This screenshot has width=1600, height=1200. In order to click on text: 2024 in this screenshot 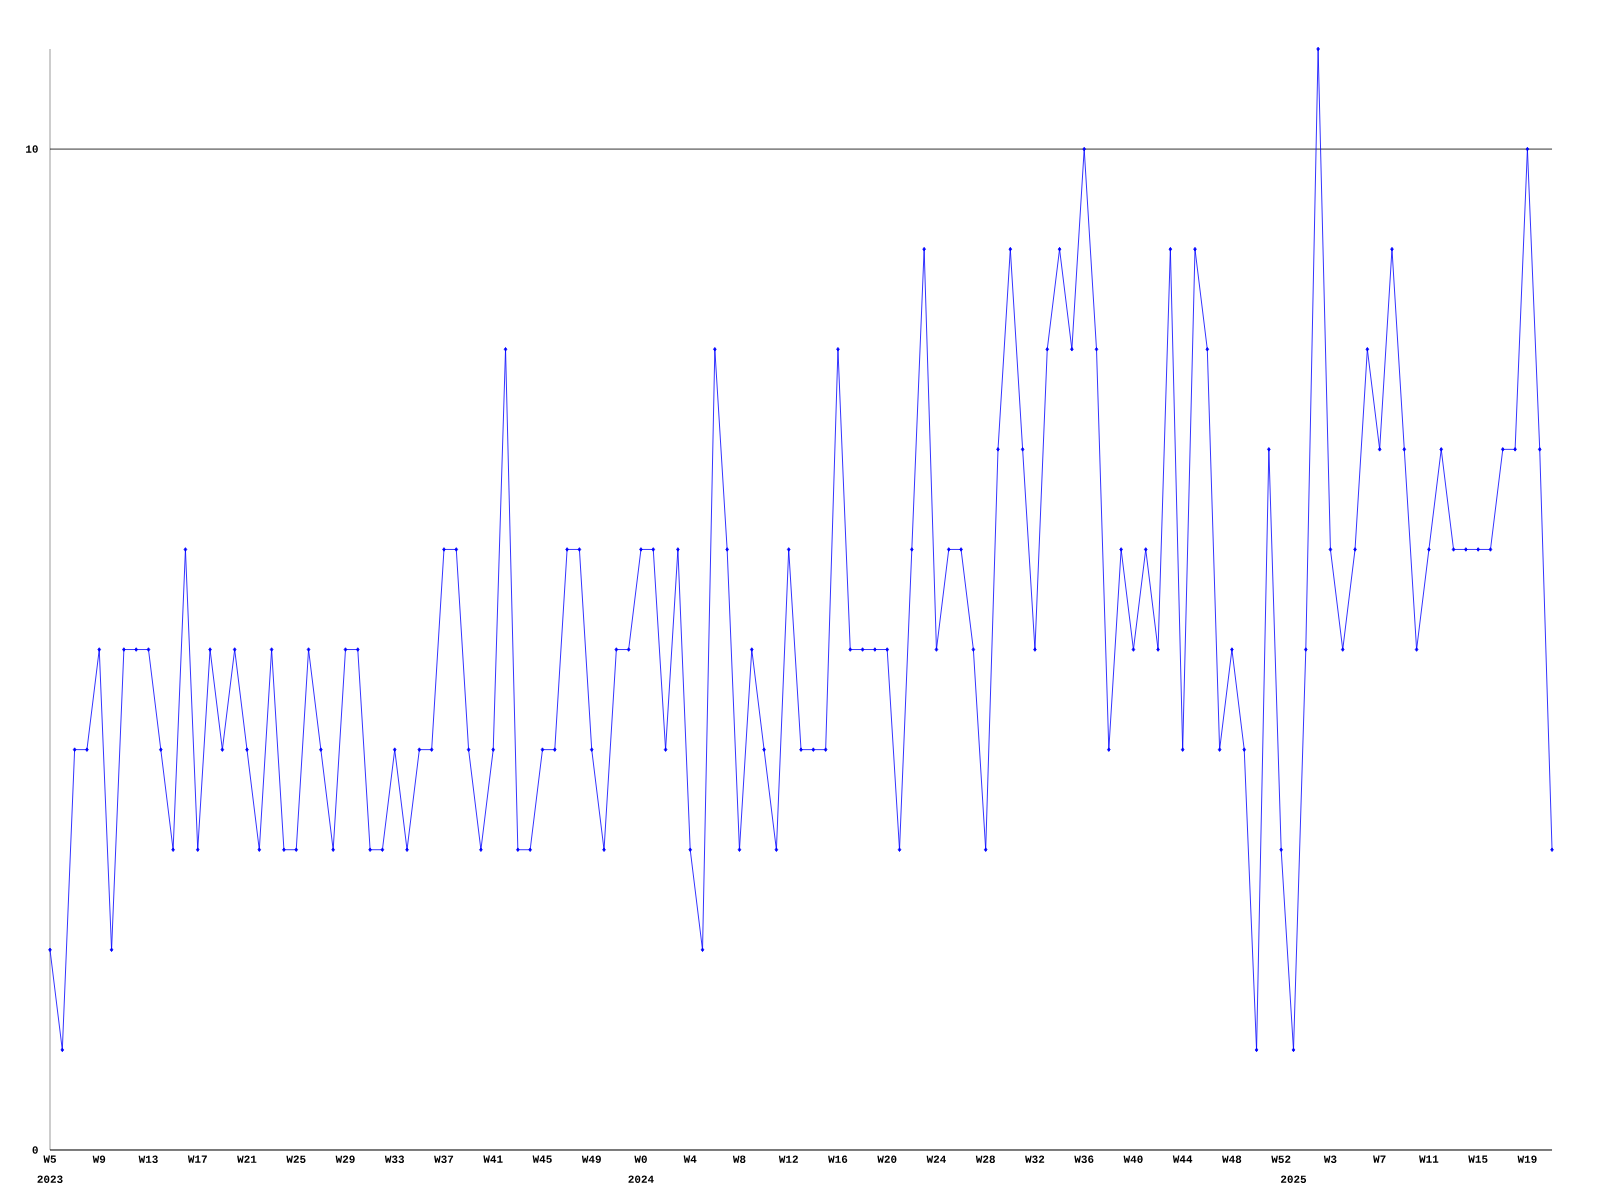, I will do `click(641, 1179)`.